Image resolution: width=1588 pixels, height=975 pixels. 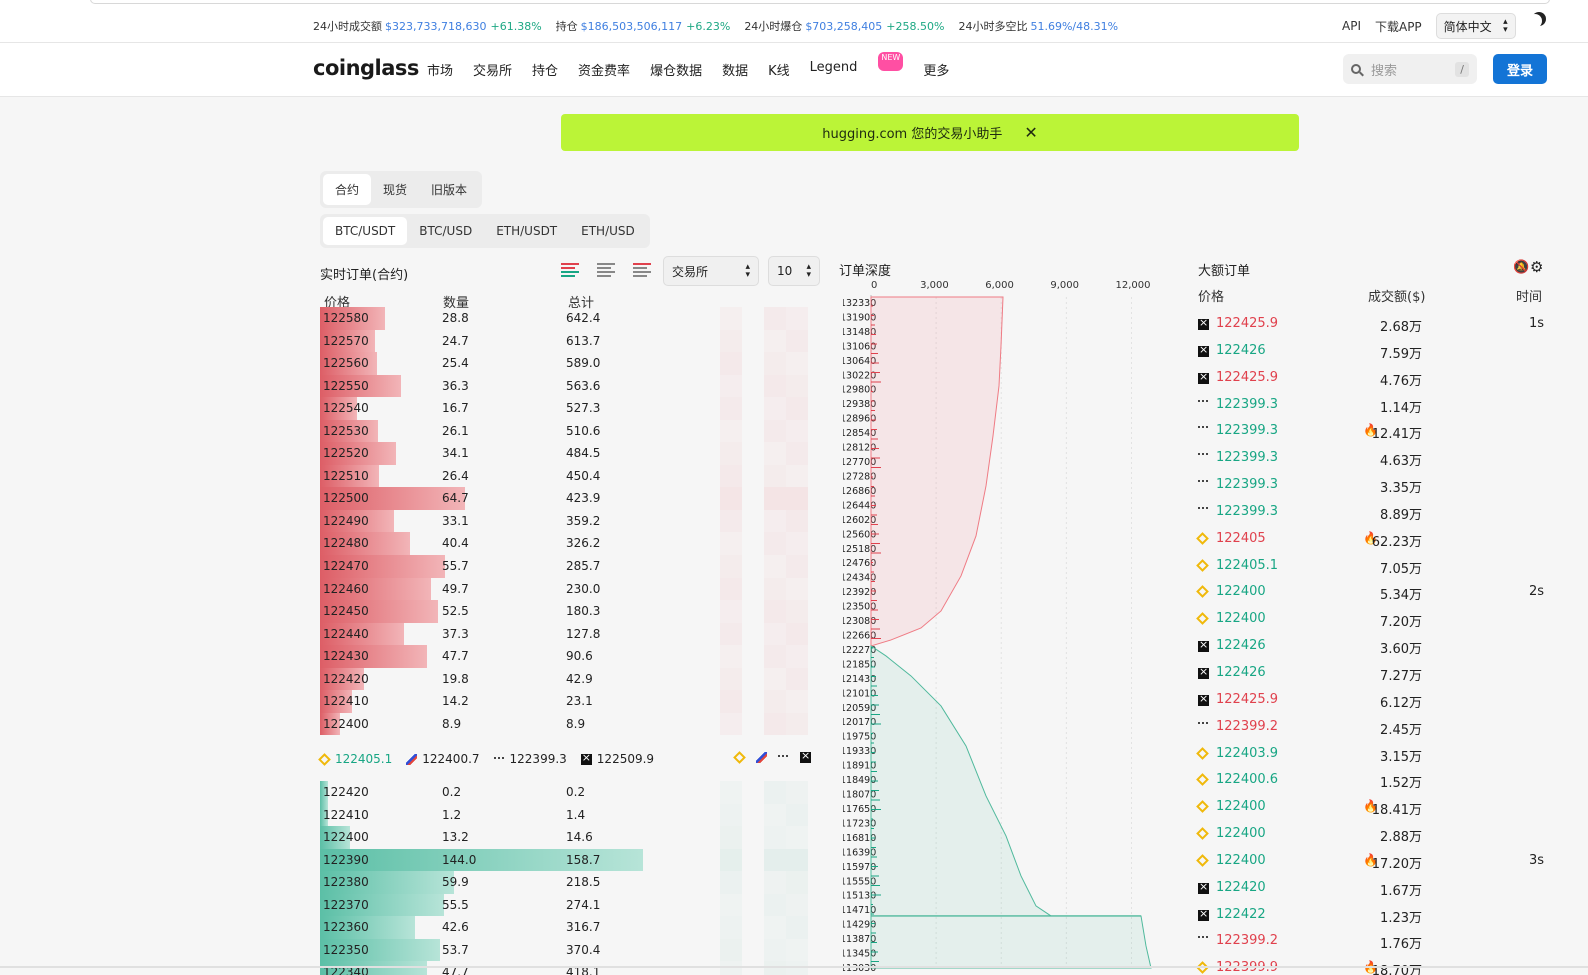 I want to click on tab-tabs1-2: 旧版本, so click(x=449, y=190).